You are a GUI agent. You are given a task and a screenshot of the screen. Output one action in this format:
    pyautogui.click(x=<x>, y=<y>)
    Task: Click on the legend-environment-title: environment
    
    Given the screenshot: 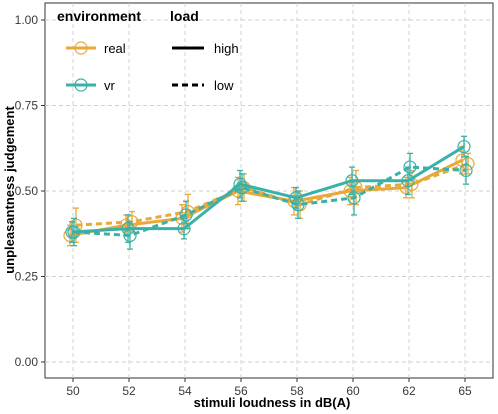 What is the action you would take?
    pyautogui.click(x=99, y=16)
    